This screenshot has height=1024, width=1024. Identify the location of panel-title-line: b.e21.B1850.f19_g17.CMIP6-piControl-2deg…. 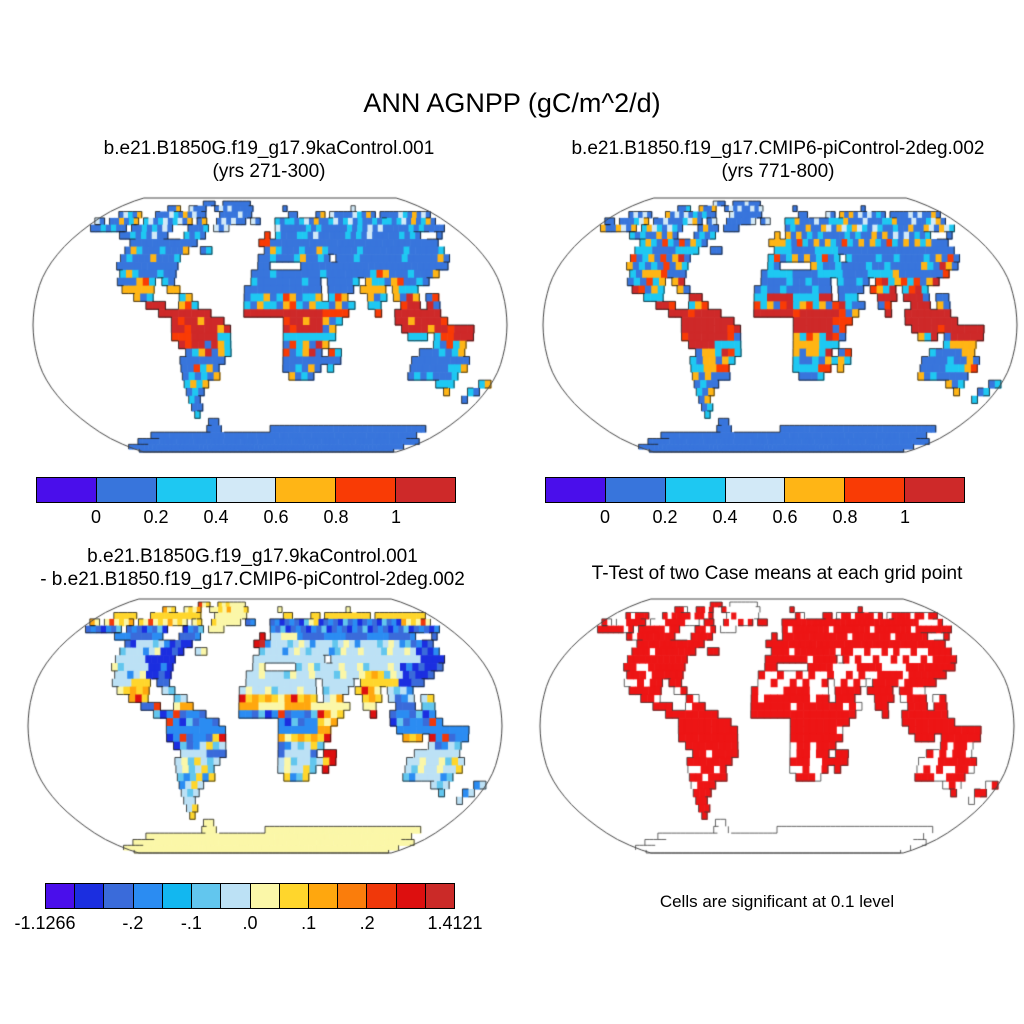
(778, 148).